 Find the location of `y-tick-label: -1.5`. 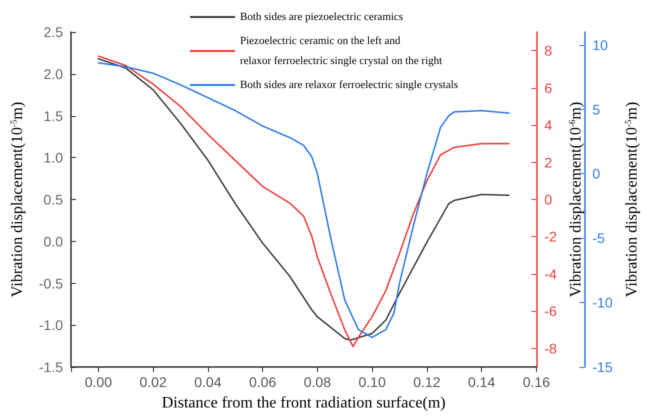

y-tick-label: -1.5 is located at coordinates (51, 367).